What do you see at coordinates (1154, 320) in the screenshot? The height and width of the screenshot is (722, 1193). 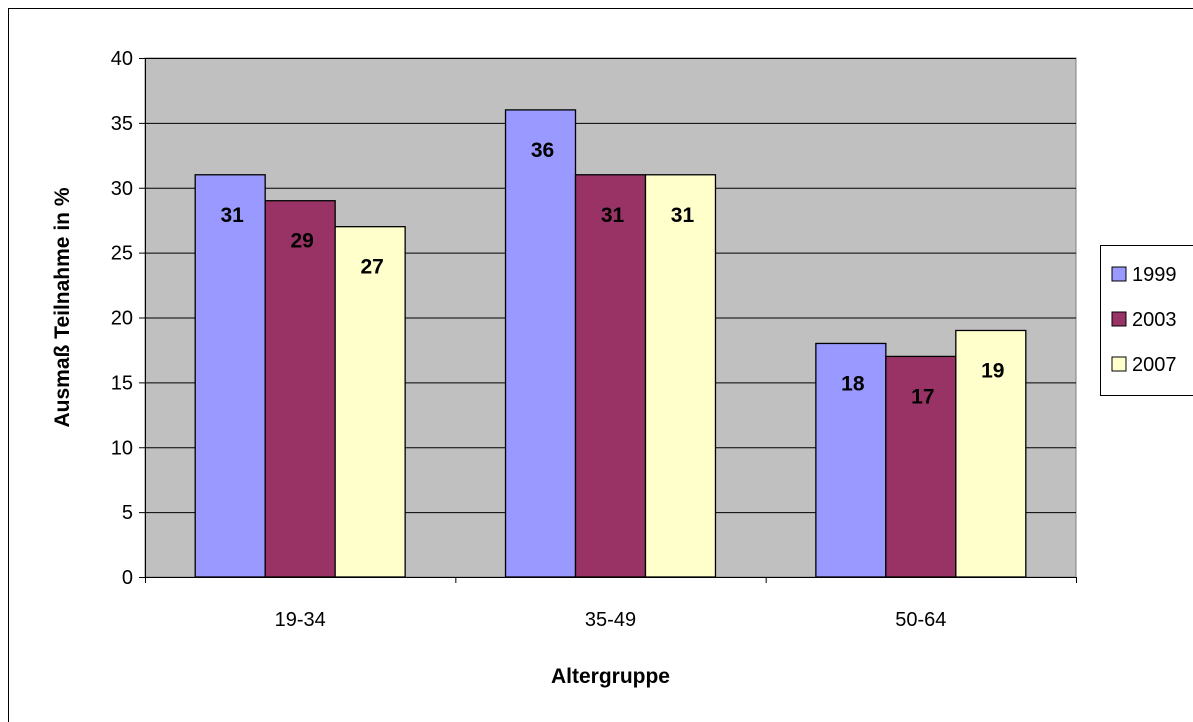 I see `legend-label: 2003` at bounding box center [1154, 320].